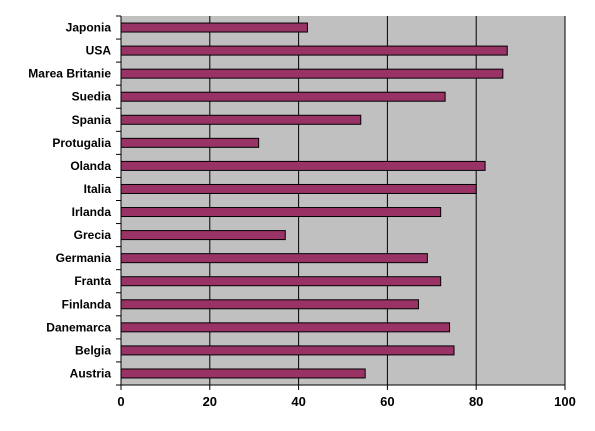 Image resolution: width=595 pixels, height=431 pixels. What do you see at coordinates (84, 258) in the screenshot?
I see `category-label: Germania` at bounding box center [84, 258].